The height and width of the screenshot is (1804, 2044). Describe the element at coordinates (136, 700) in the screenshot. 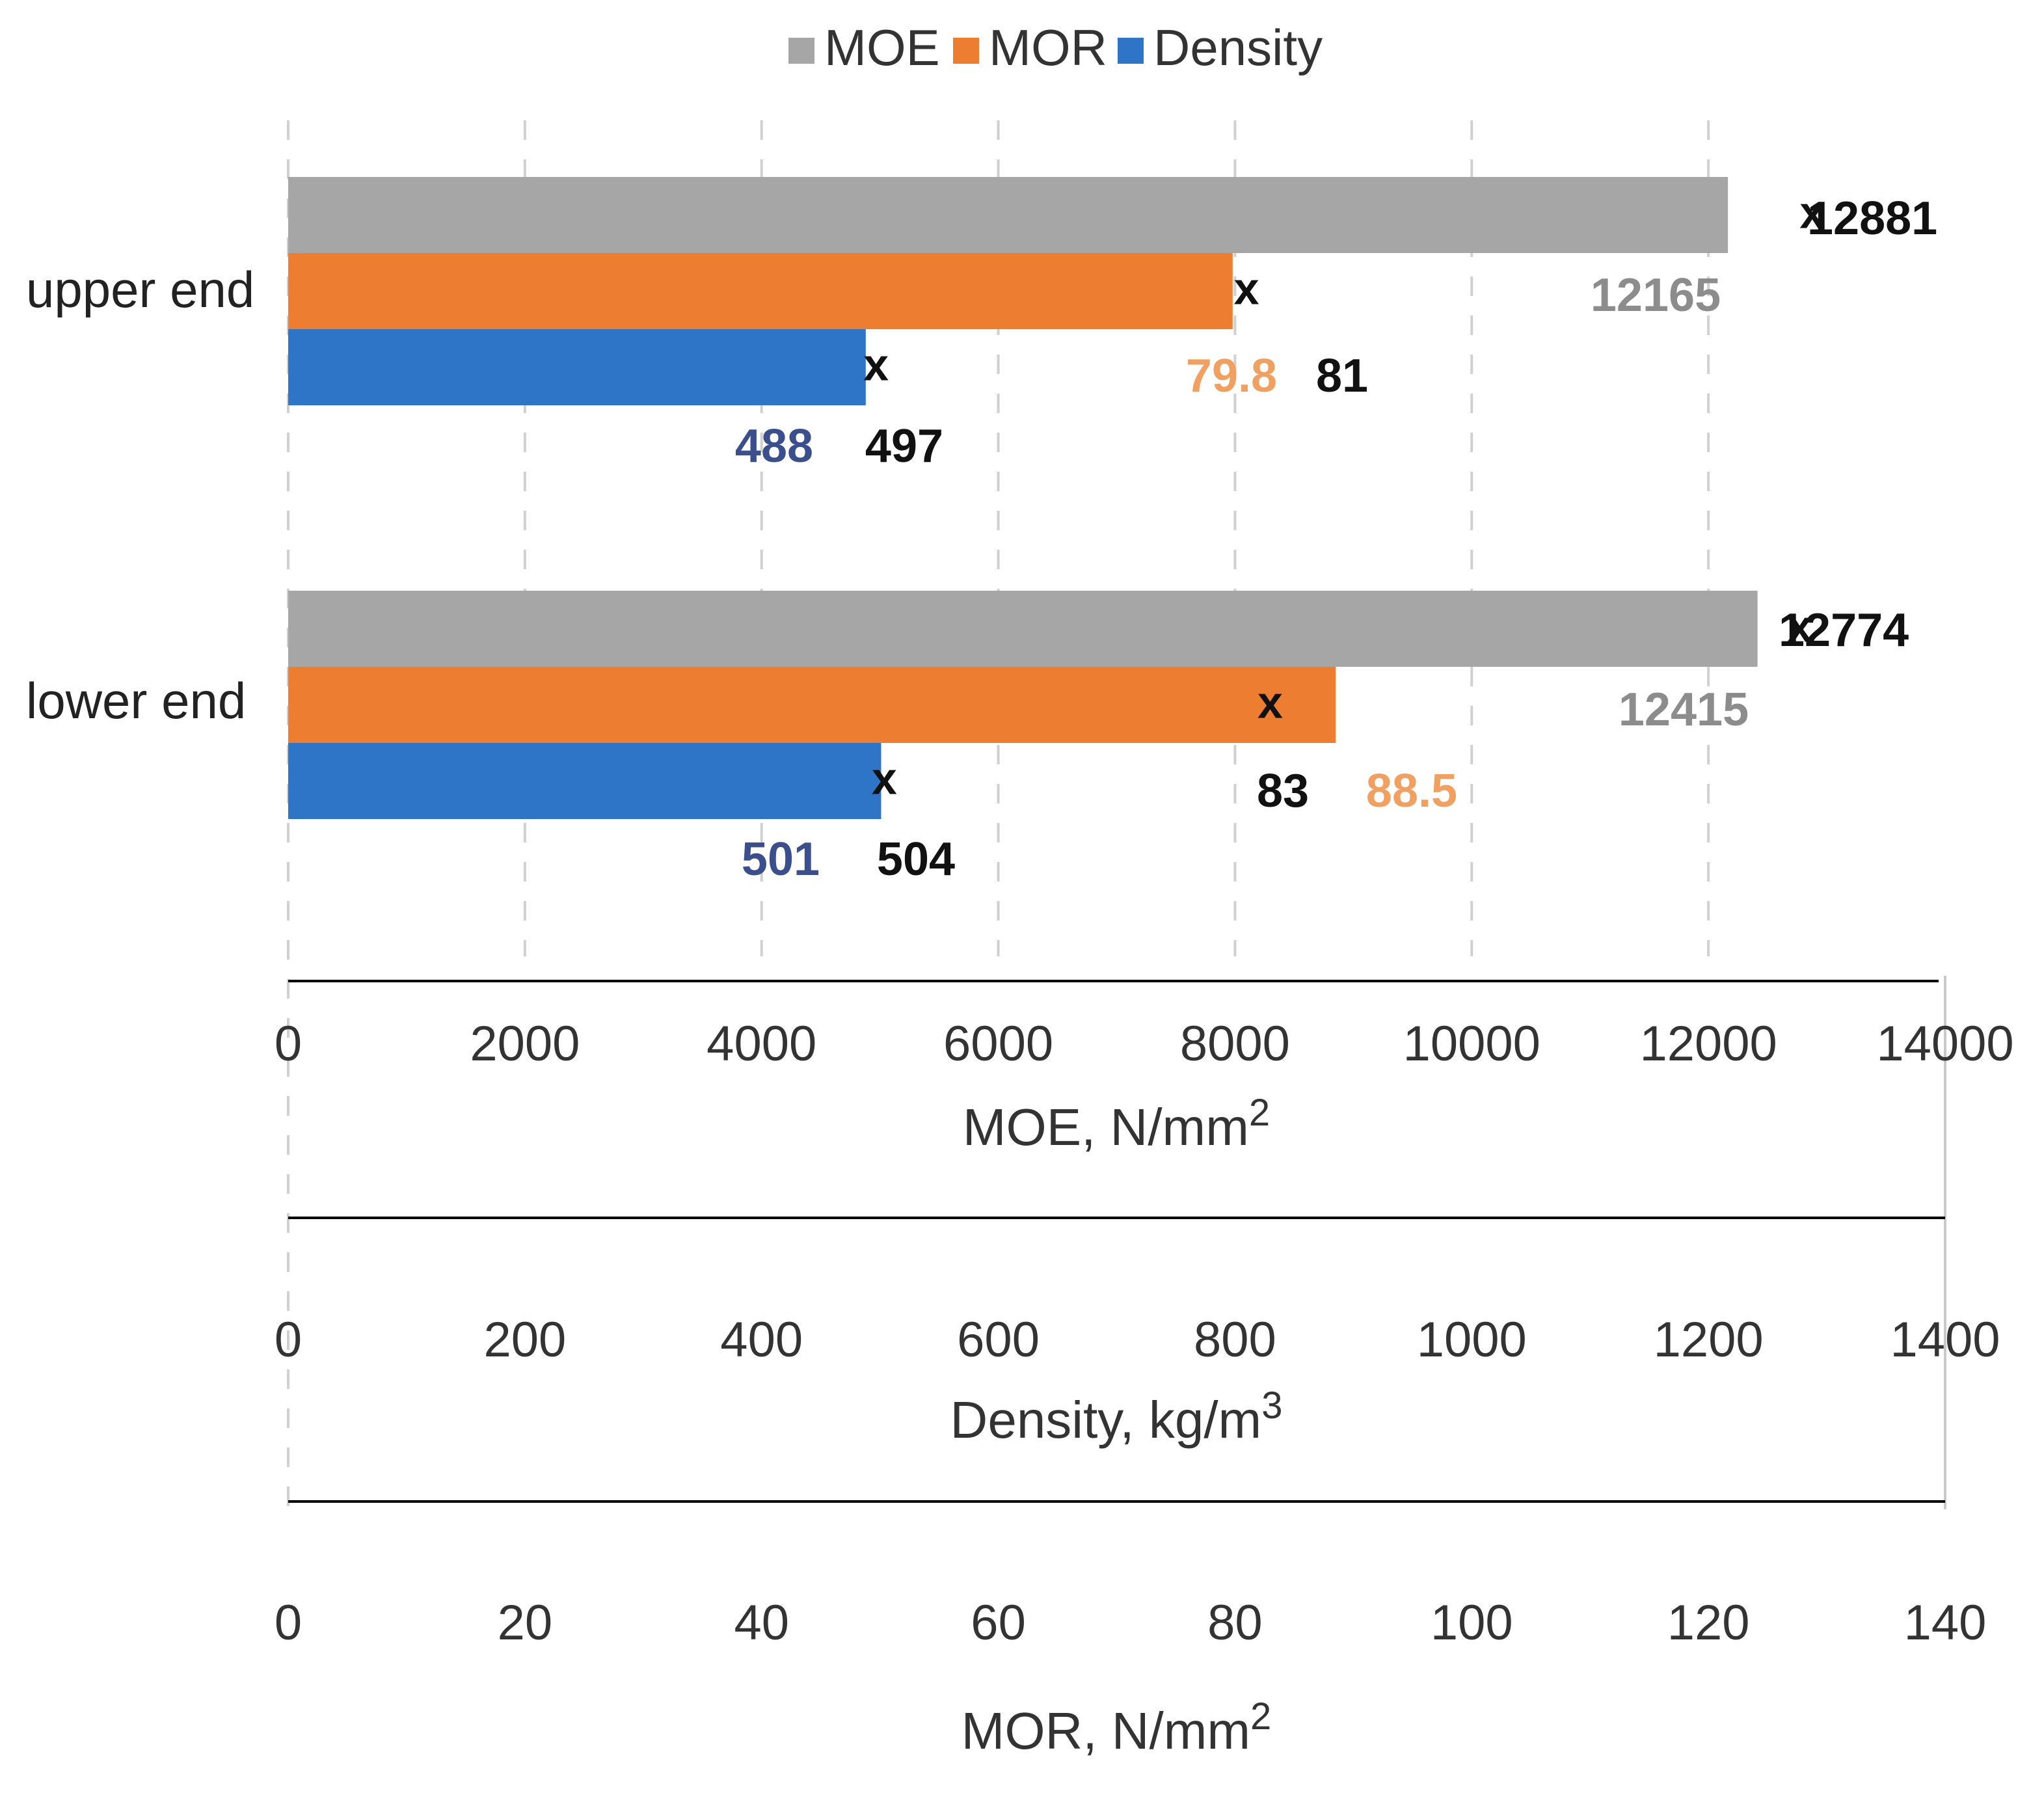

I see `category-label: lower end` at that location.